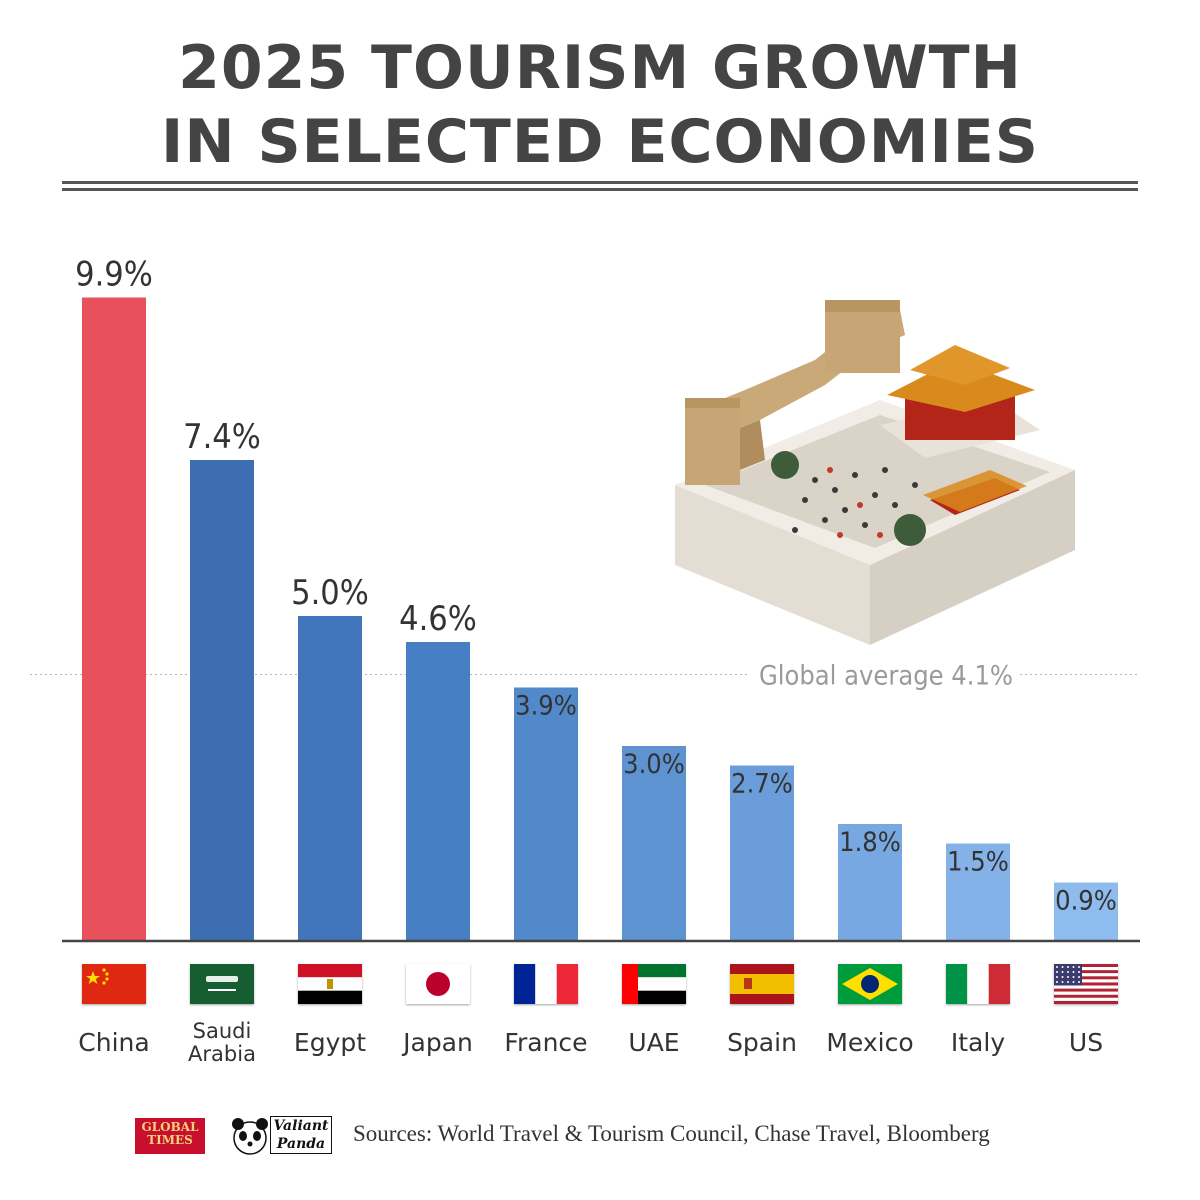  I want to click on value-label-egypt: 5.0%, so click(330, 593).